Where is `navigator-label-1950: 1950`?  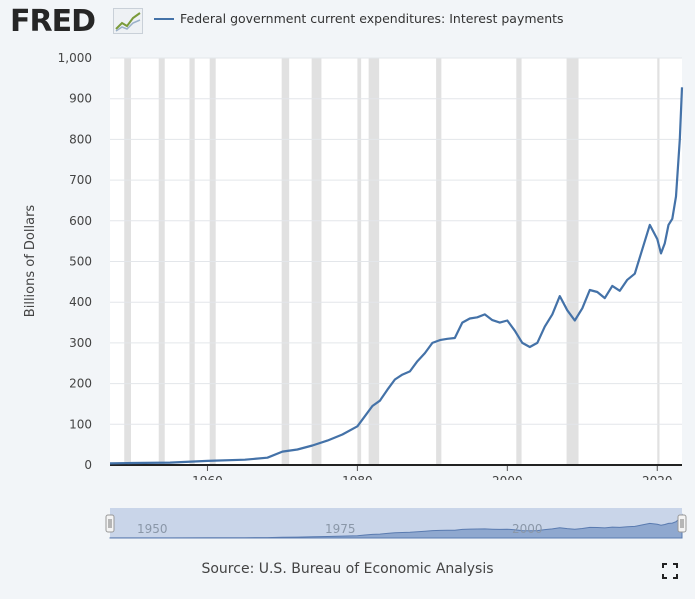 navigator-label-1950: 1950 is located at coordinates (152, 529).